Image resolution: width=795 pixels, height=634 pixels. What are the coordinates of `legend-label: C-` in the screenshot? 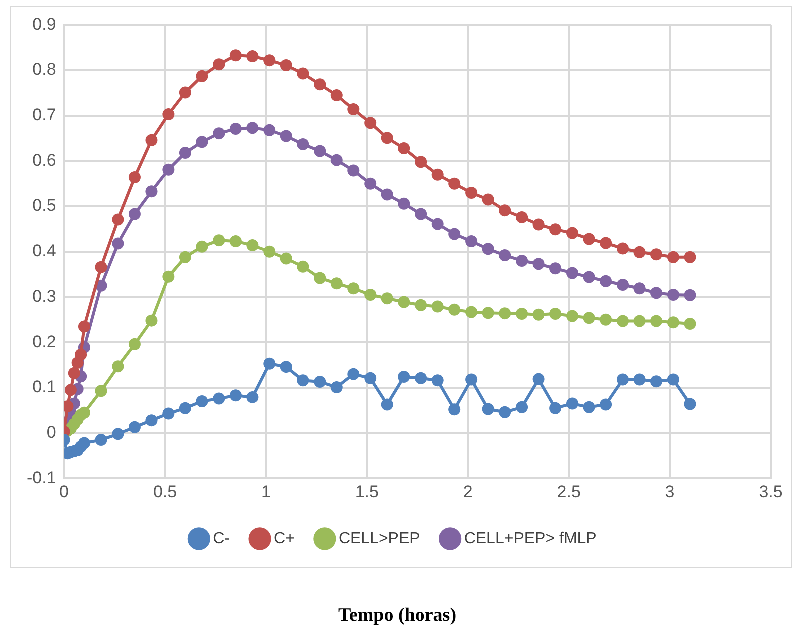 It's located at (221, 539).